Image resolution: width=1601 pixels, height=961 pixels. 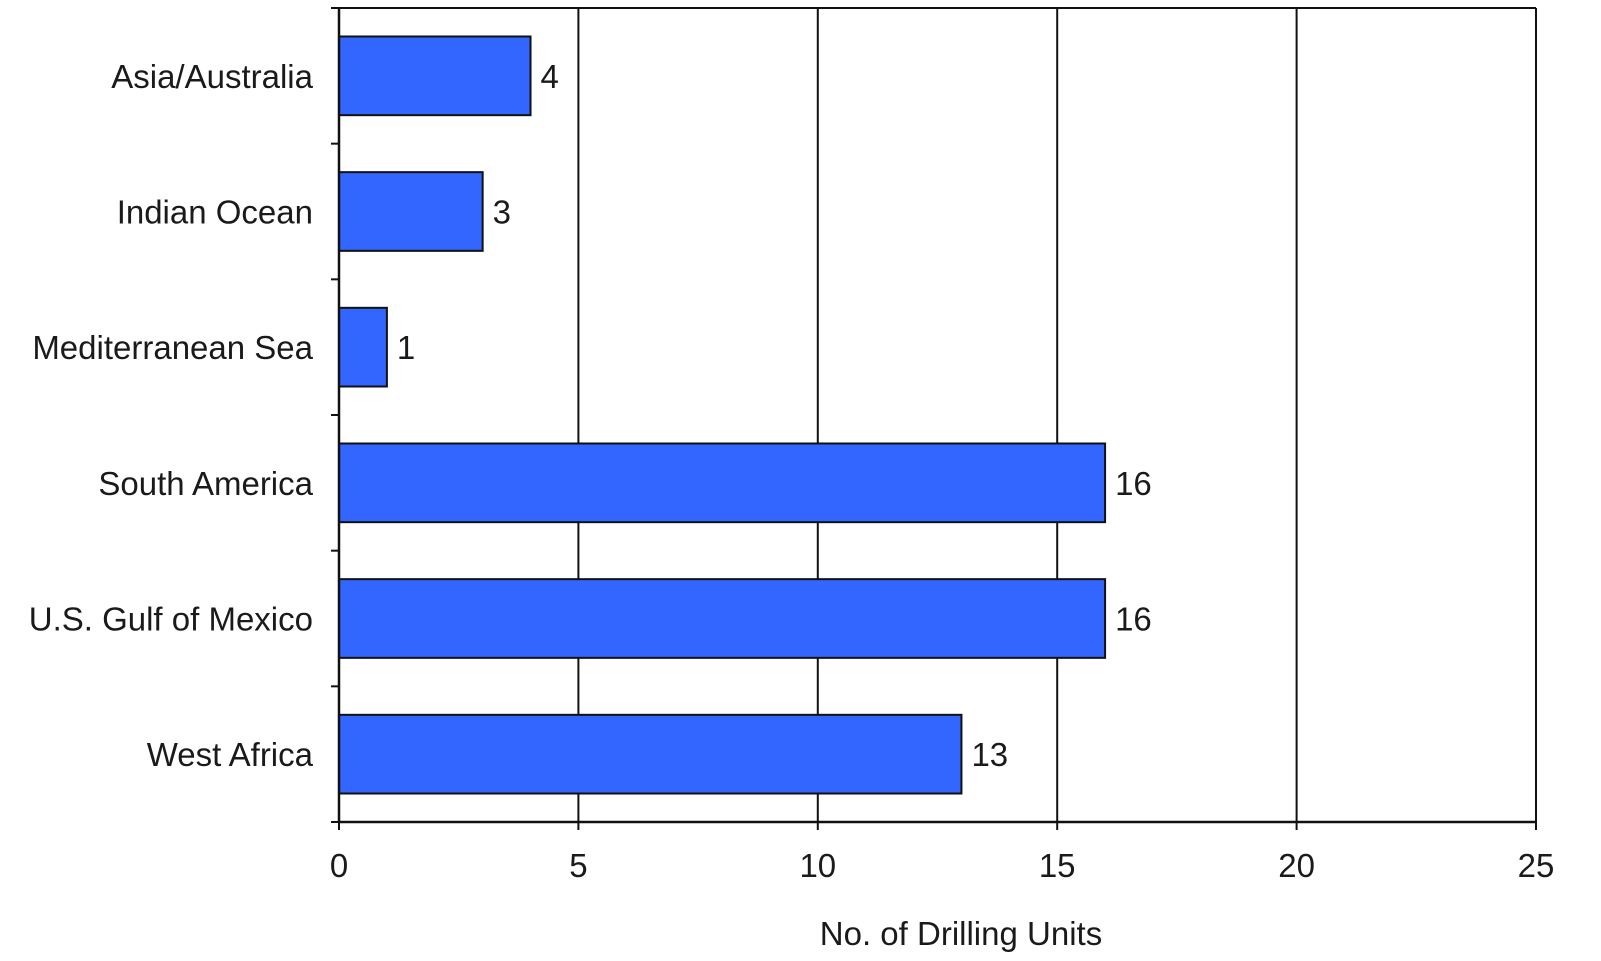 I want to click on x-tick-label: 0, so click(x=339, y=865).